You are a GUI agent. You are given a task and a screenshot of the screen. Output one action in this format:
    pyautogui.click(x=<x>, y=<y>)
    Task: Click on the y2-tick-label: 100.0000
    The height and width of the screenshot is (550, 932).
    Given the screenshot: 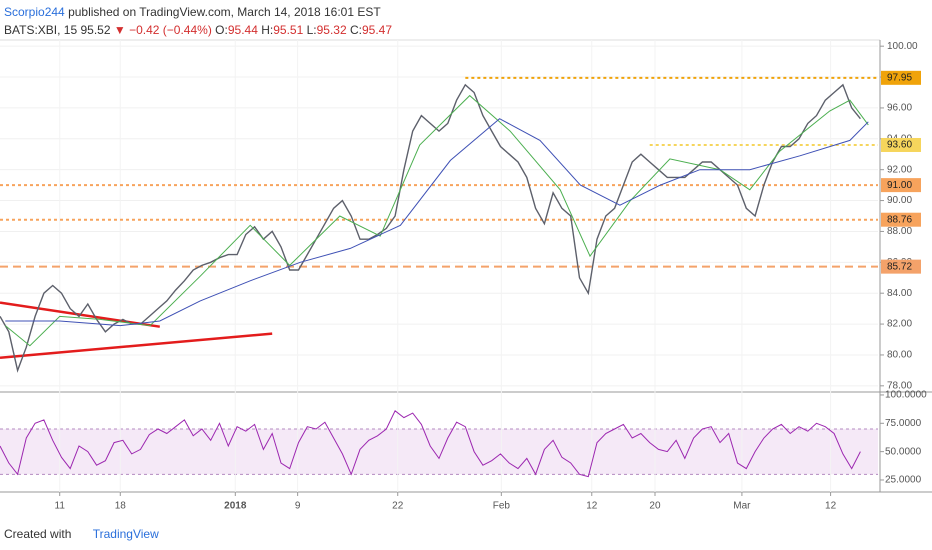 What is the action you would take?
    pyautogui.click(x=906, y=395)
    